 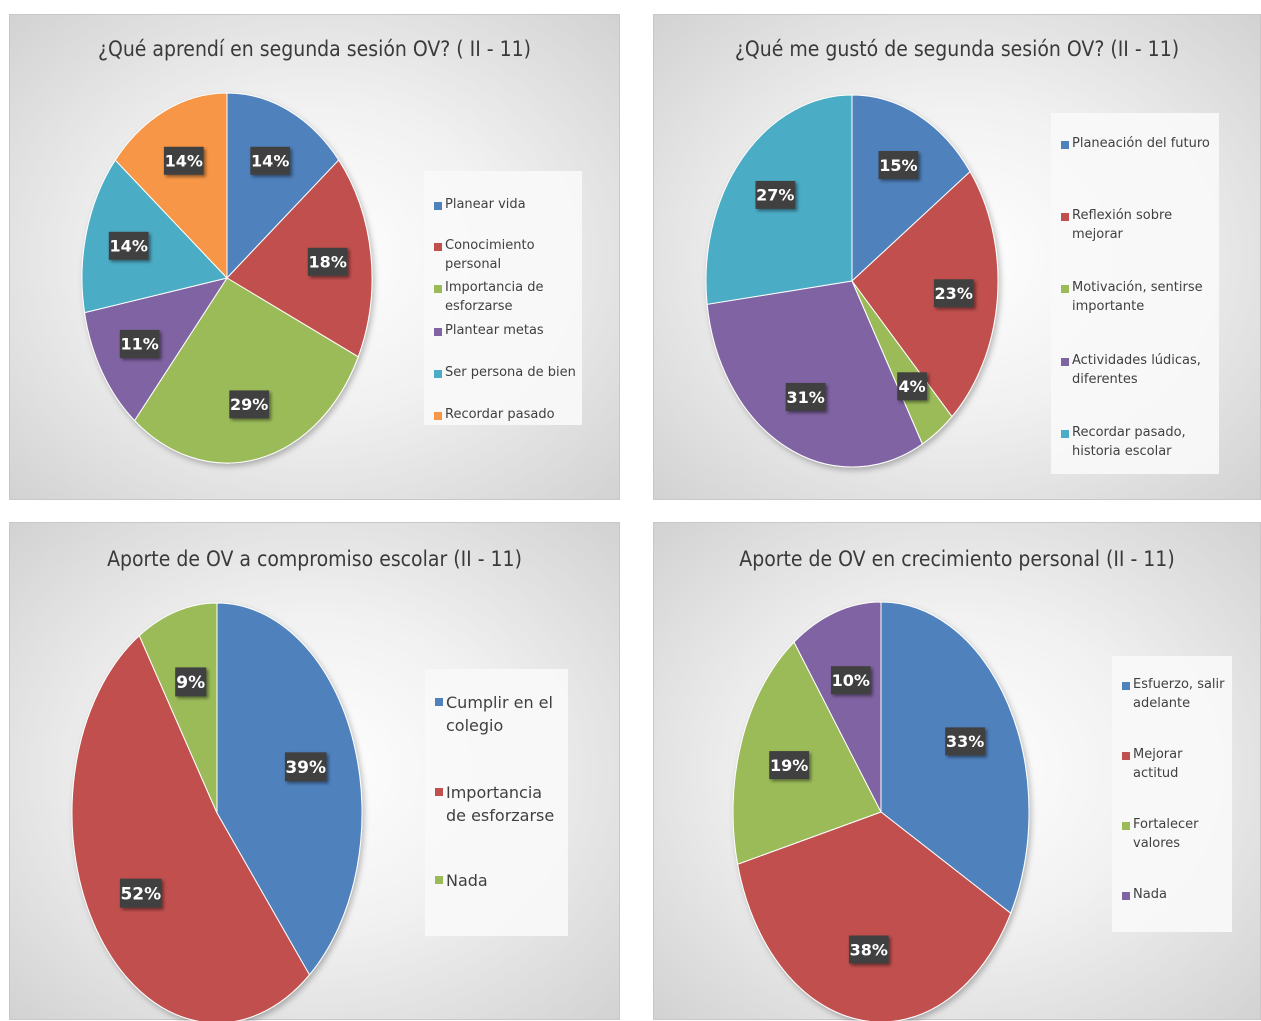 I want to click on data-label: 27%, so click(x=775, y=194).